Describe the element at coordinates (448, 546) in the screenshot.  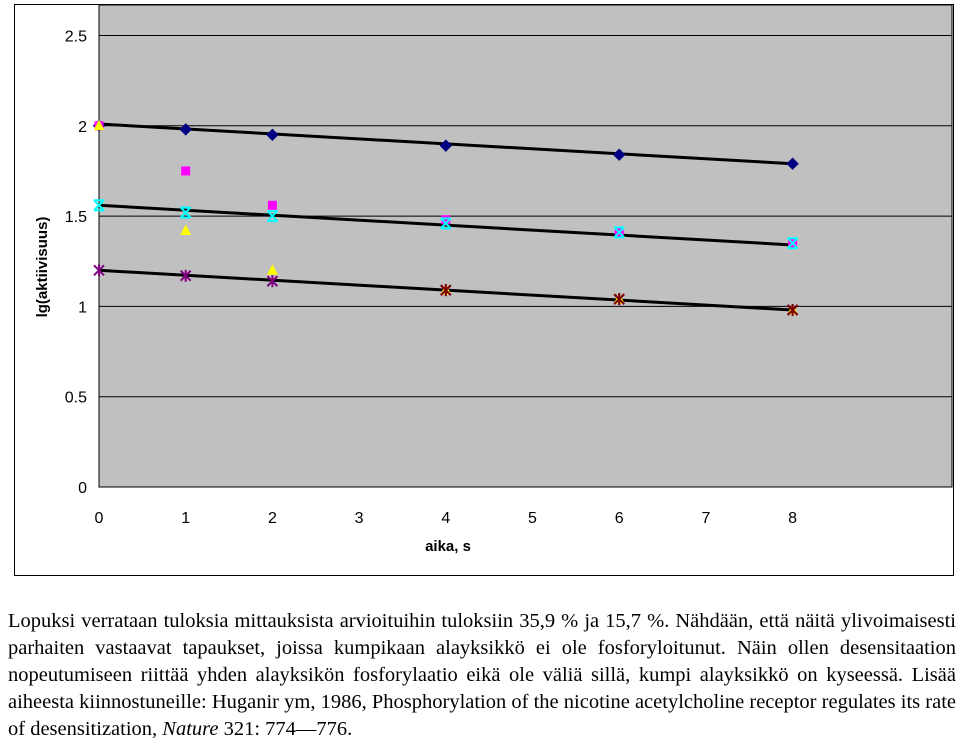
I see `x-axis-title: aika, s` at that location.